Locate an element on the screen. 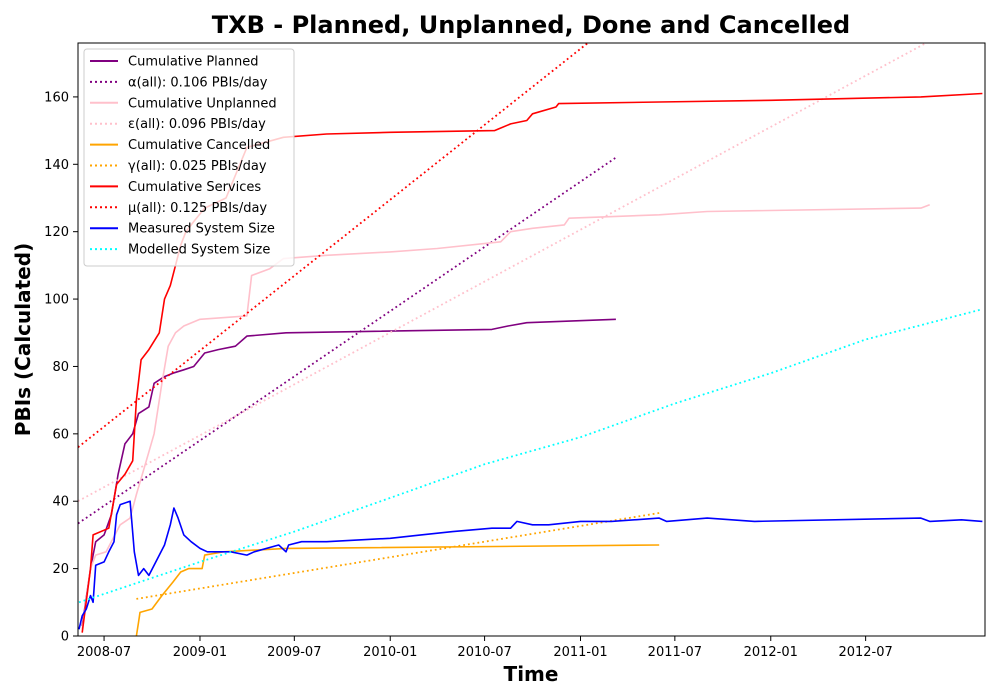 The height and width of the screenshot is (700, 1000). y-tick-label-40: 40 is located at coordinates (60, 502).